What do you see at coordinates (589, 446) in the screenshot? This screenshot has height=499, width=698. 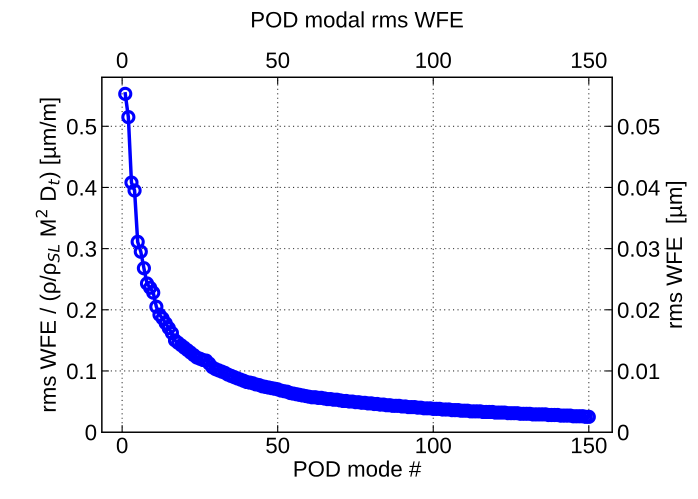 I see `x-tick-label: 150` at bounding box center [589, 446].